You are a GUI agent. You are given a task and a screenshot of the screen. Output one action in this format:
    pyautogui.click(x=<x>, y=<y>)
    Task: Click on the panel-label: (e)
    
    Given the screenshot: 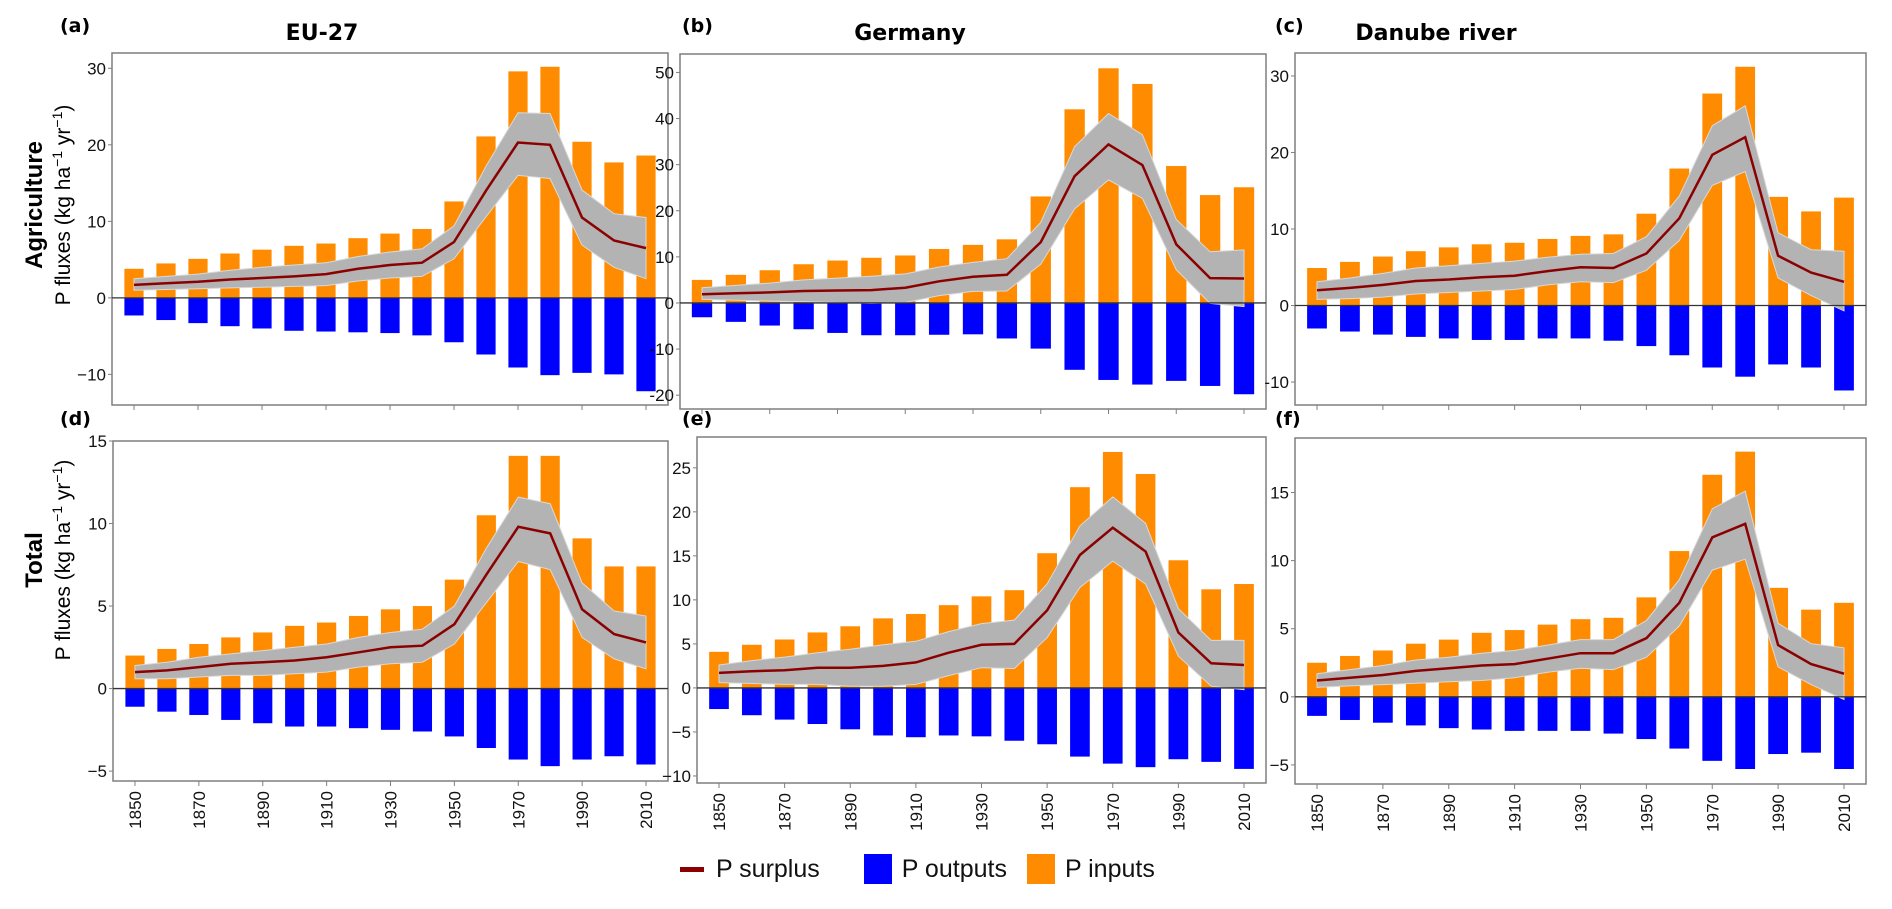 What is the action you would take?
    pyautogui.click(x=697, y=419)
    